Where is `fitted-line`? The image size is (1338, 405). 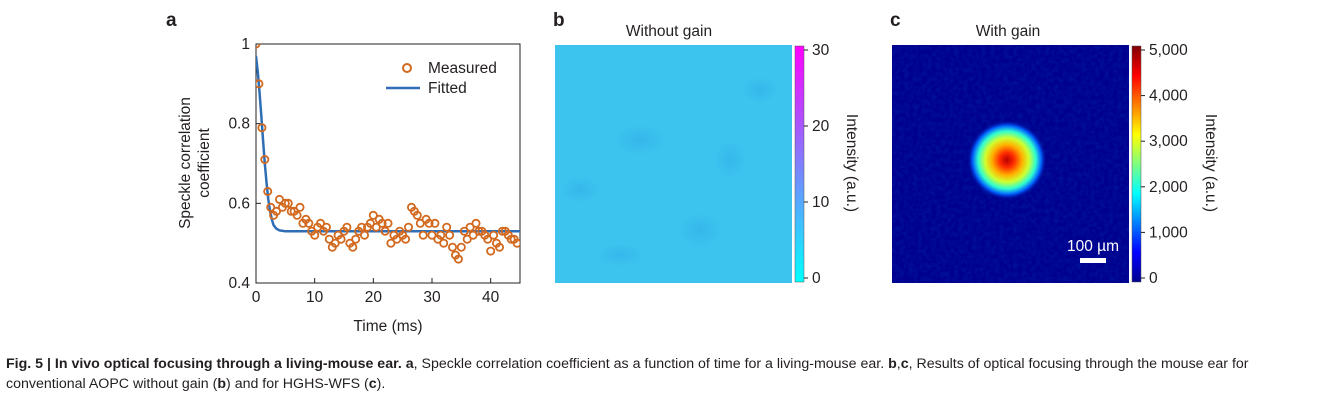 fitted-line is located at coordinates (388, 144).